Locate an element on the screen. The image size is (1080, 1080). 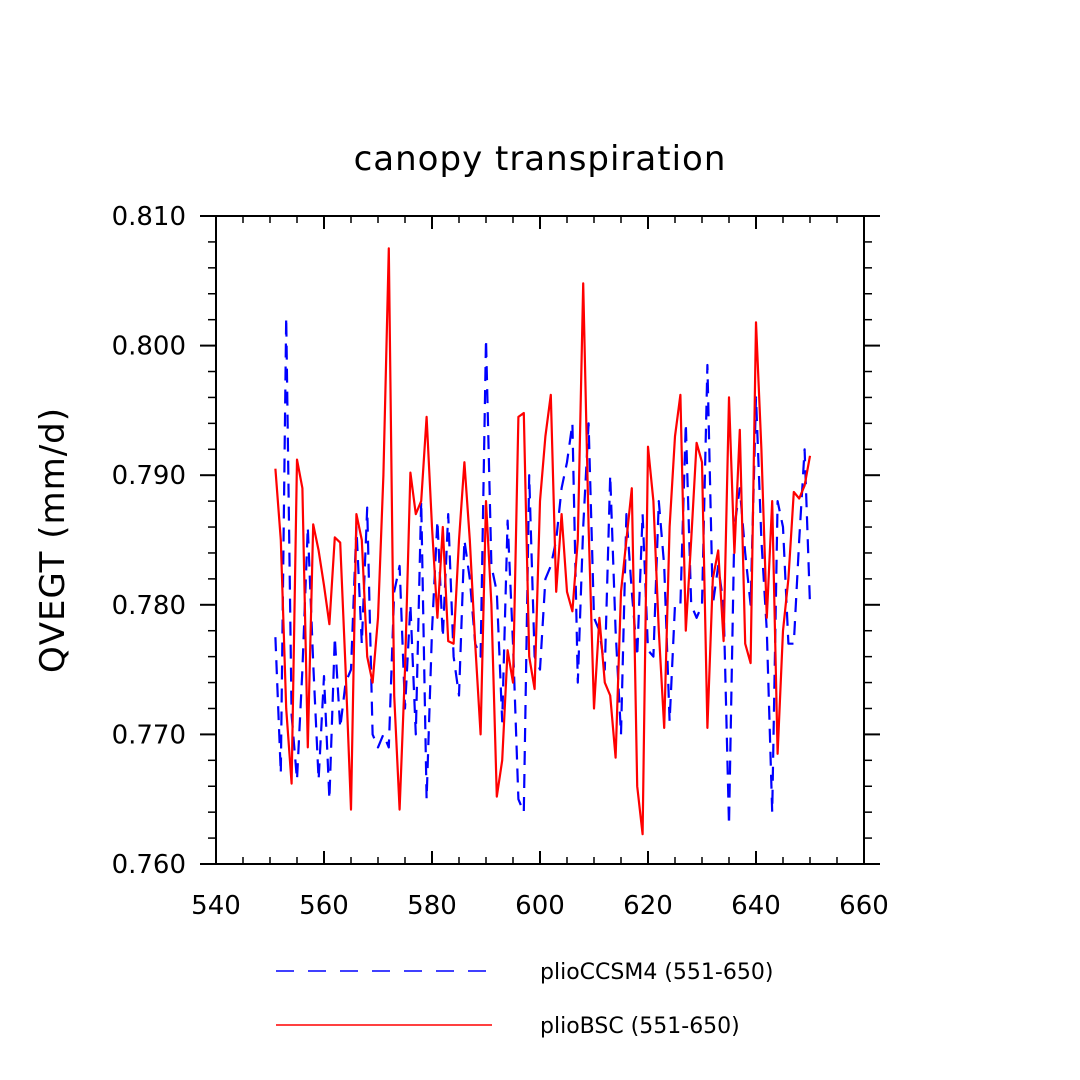
y-tick-label: 0.760 is located at coordinates (149, 865).